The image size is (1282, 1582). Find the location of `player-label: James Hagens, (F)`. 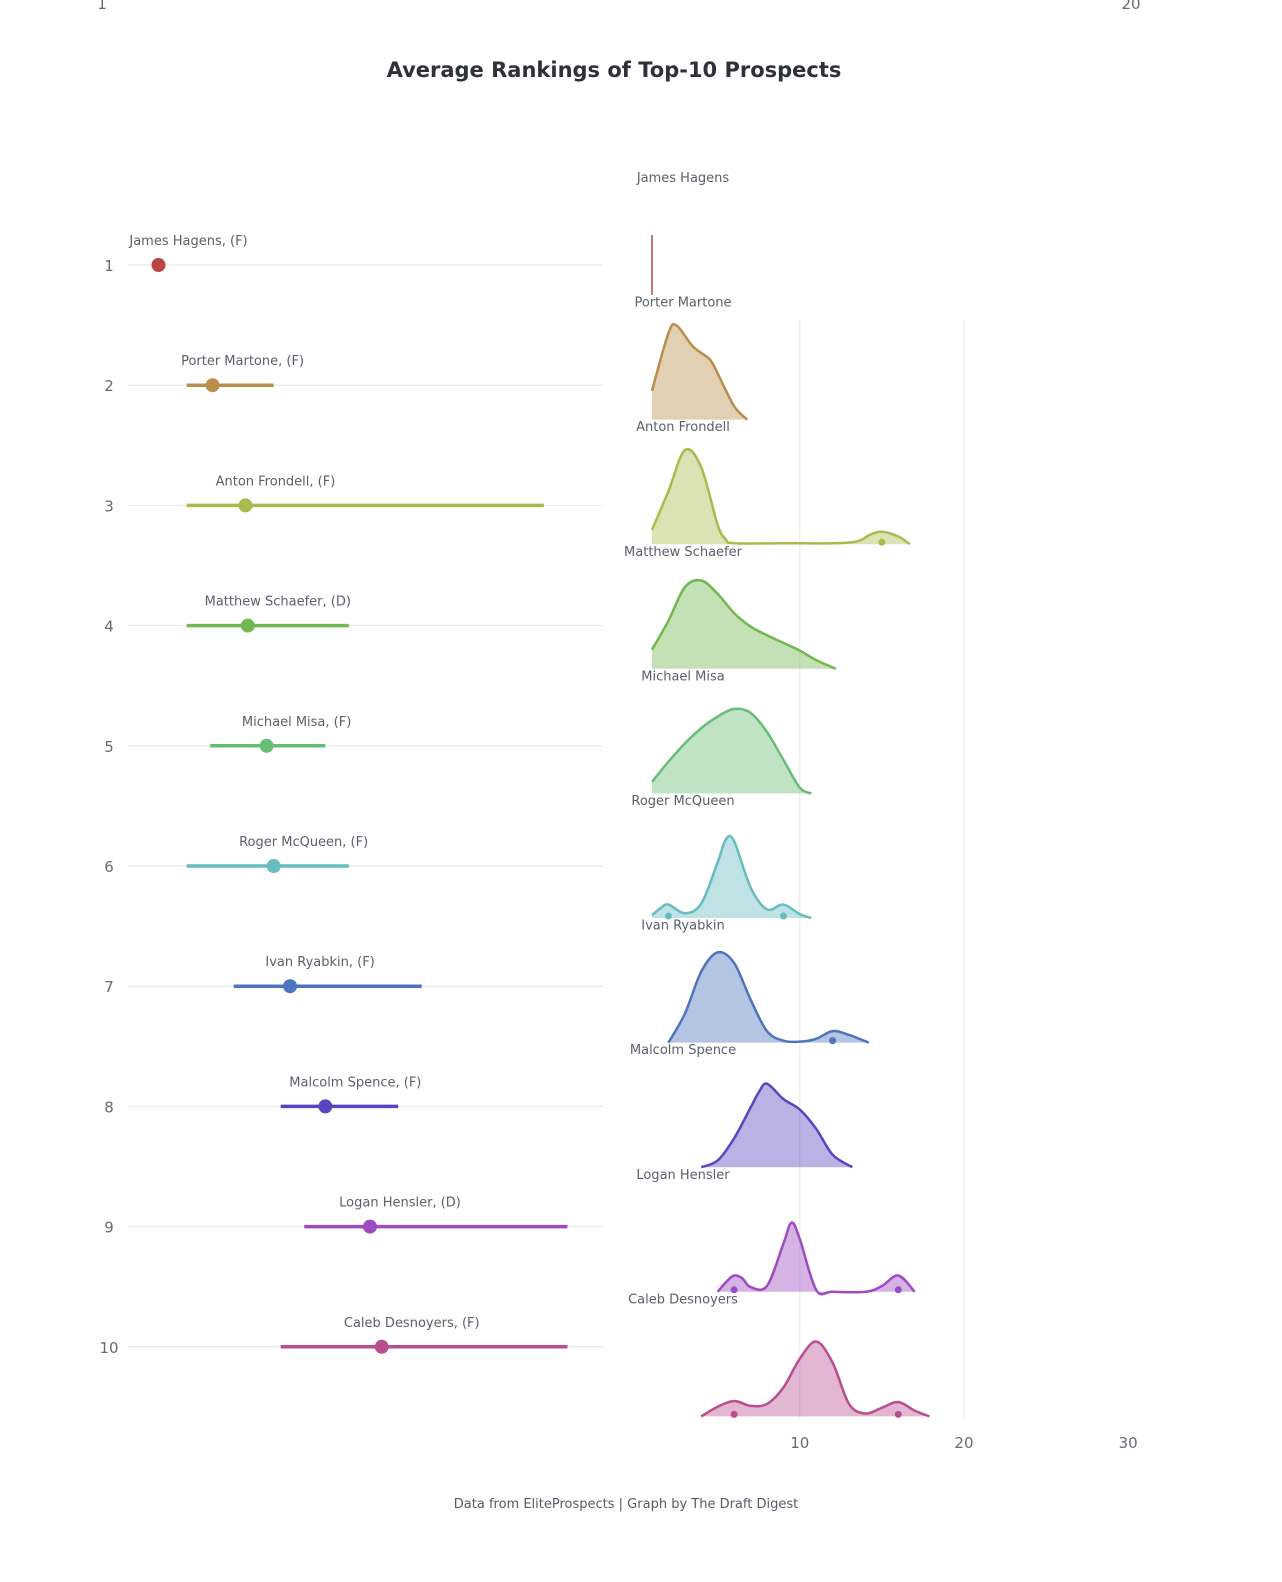

player-label: James Hagens, (F) is located at coordinates (187, 241).